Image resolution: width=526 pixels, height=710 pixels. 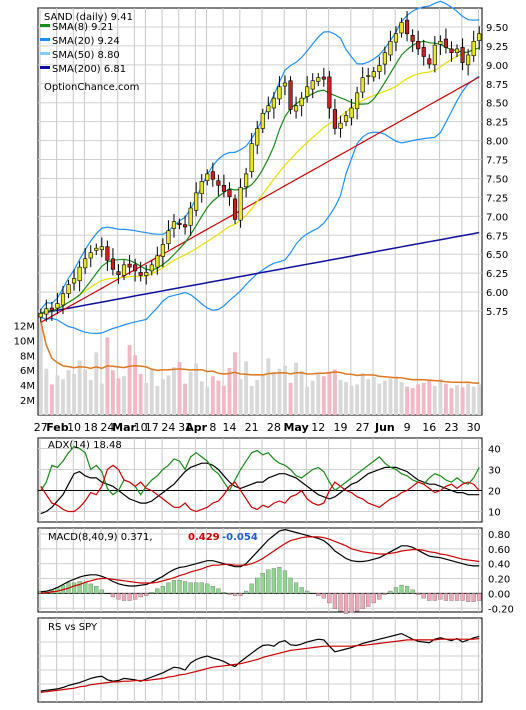 What do you see at coordinates (497, 85) in the screenshot?
I see `price-axis-tick-label: 8.75` at bounding box center [497, 85].